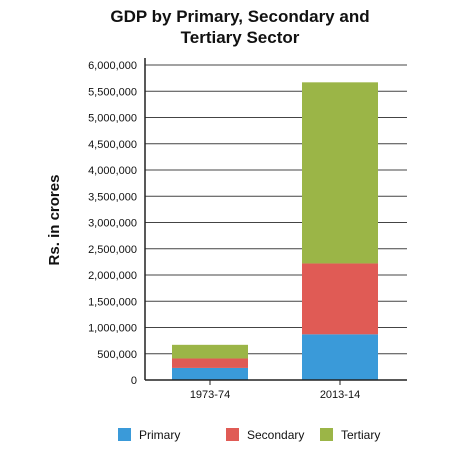 This screenshot has height=469, width=474. What do you see at coordinates (159, 435) in the screenshot?
I see `legend-label: Primary` at bounding box center [159, 435].